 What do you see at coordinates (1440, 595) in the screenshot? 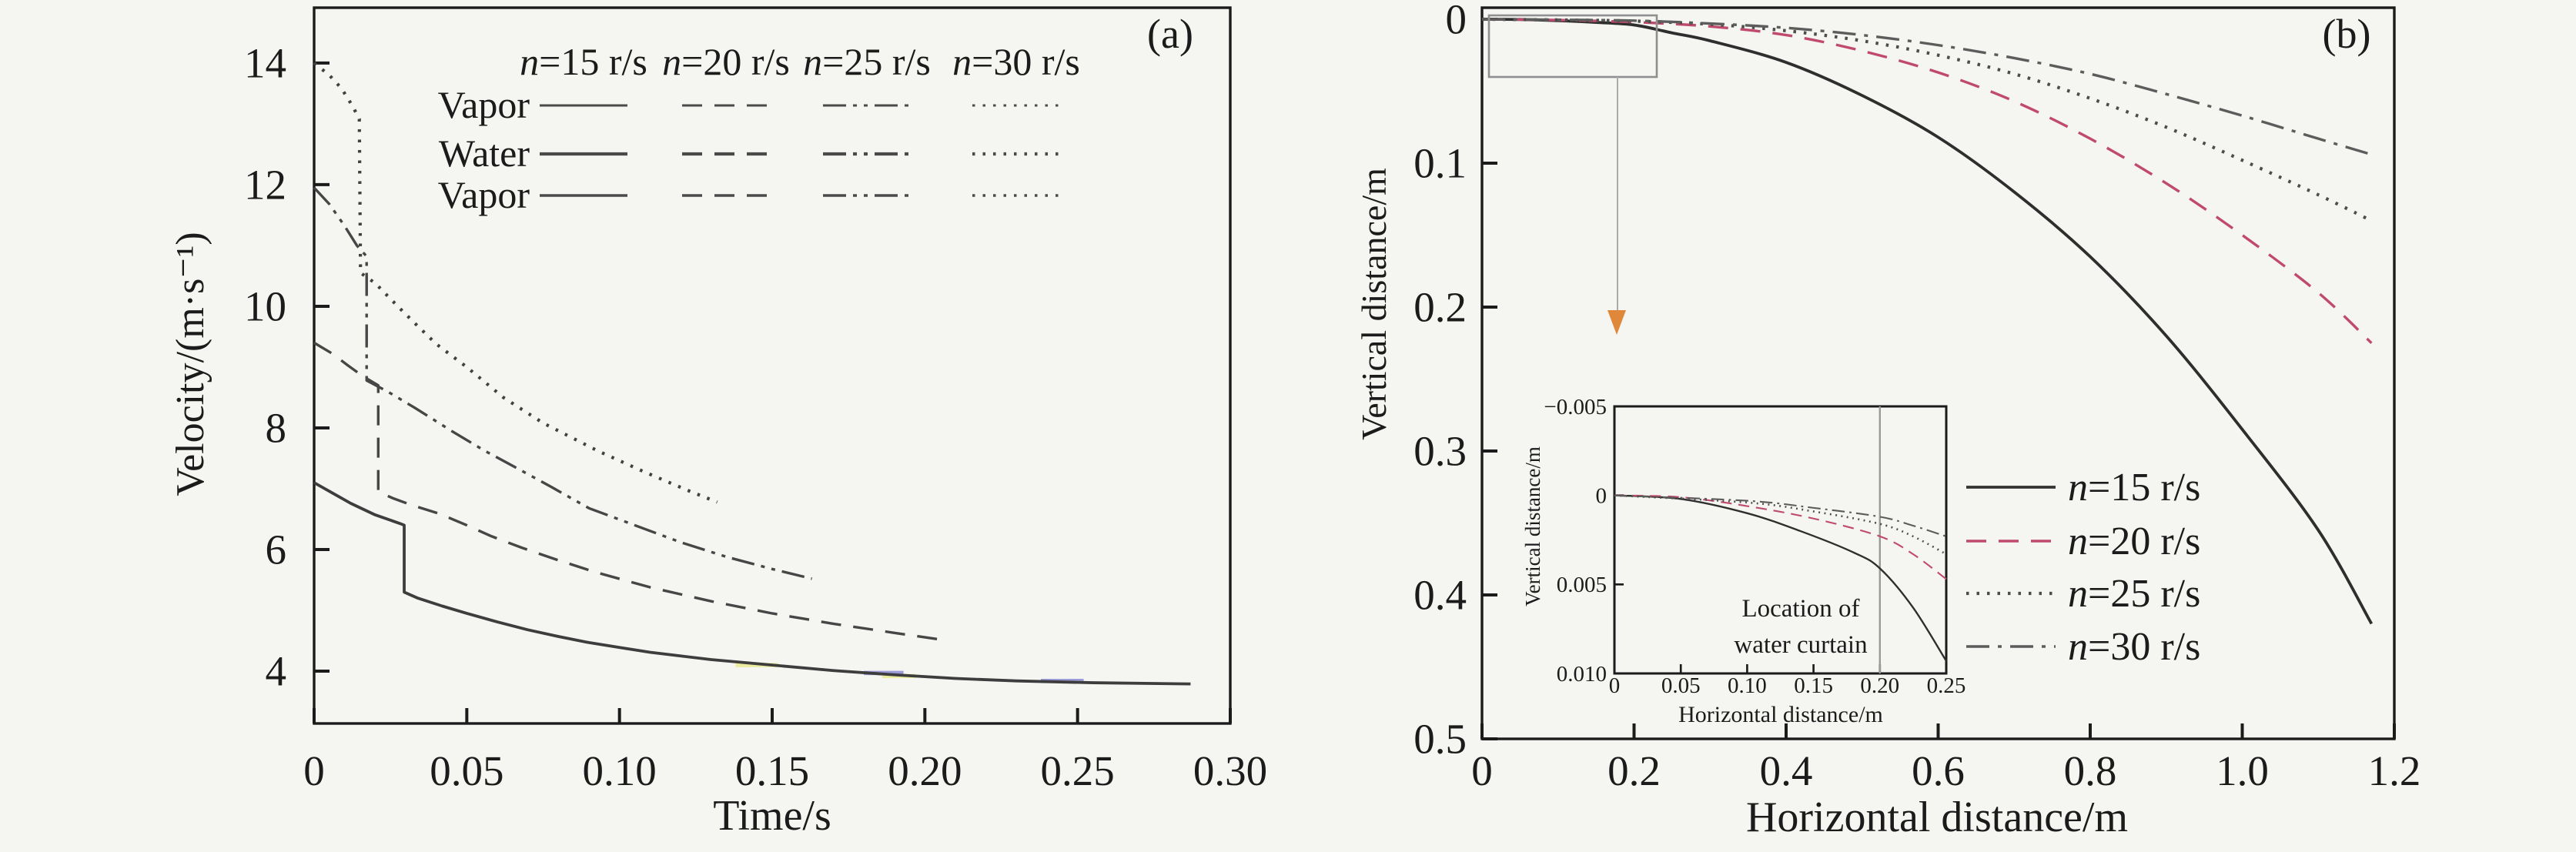
I see `y-tick-label: 0.4` at bounding box center [1440, 595].